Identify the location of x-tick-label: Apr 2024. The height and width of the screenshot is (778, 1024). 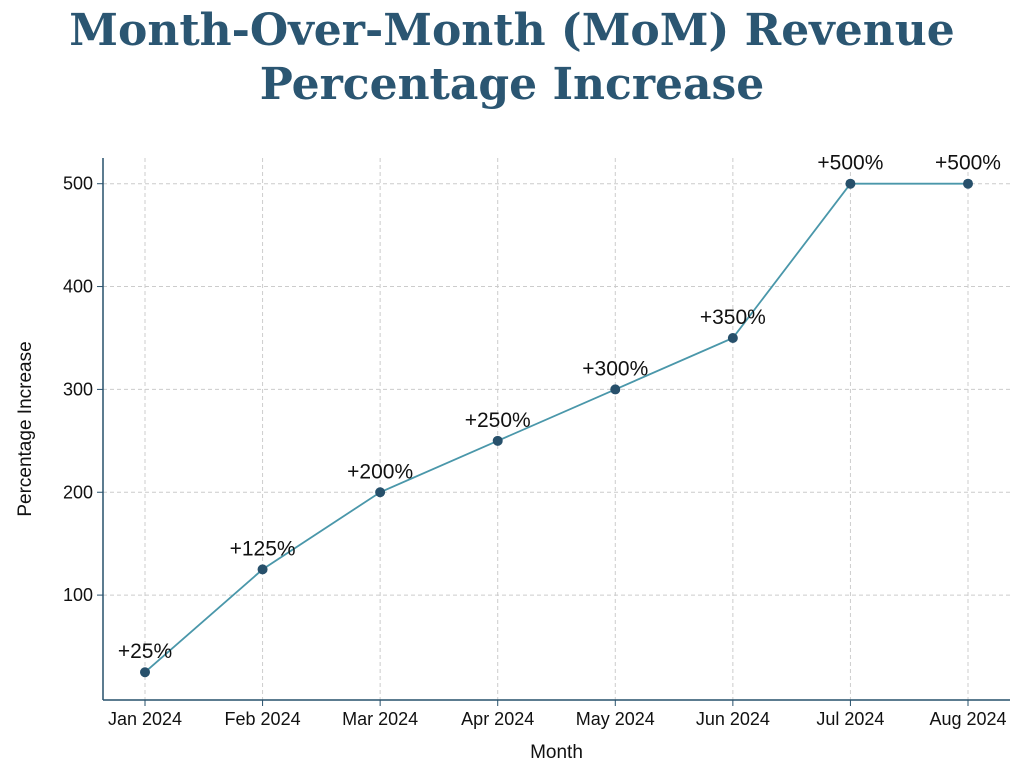
(497, 719).